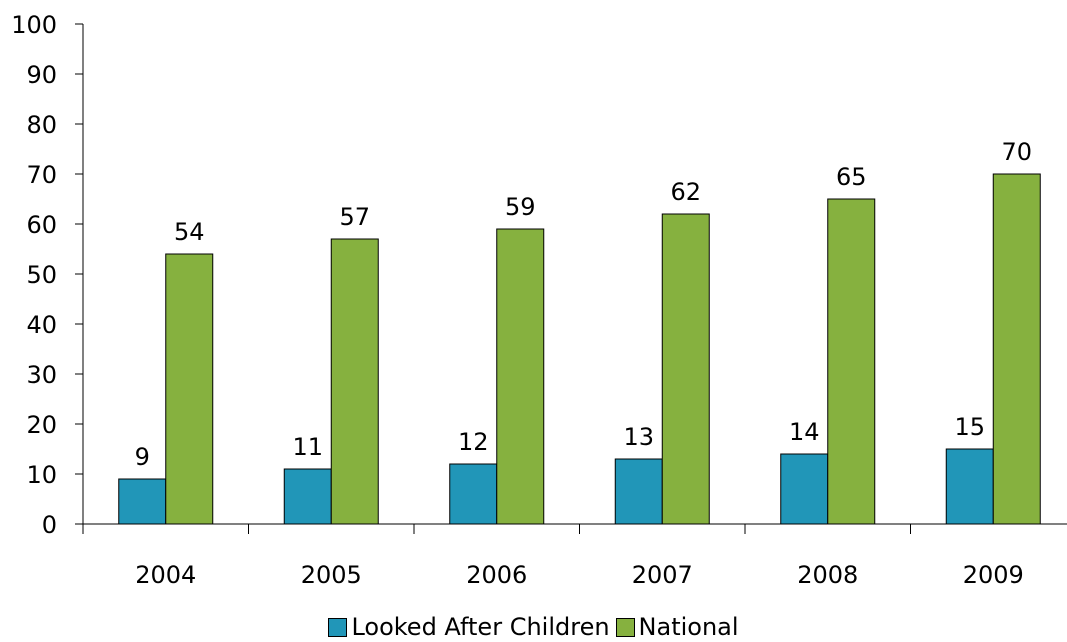 The image size is (1067, 642). I want to click on data-label-national-2009: 70, so click(1016, 152).